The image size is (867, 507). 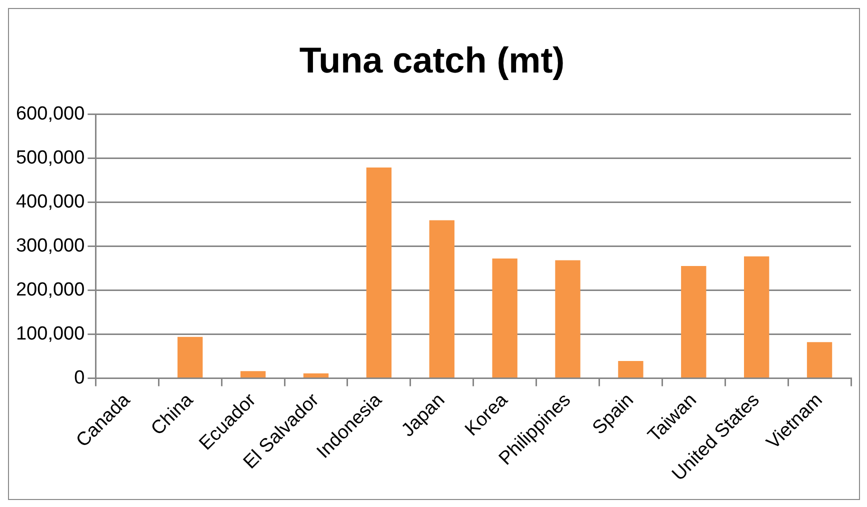 I want to click on y-tick-label: 300,000, so click(x=50, y=245).